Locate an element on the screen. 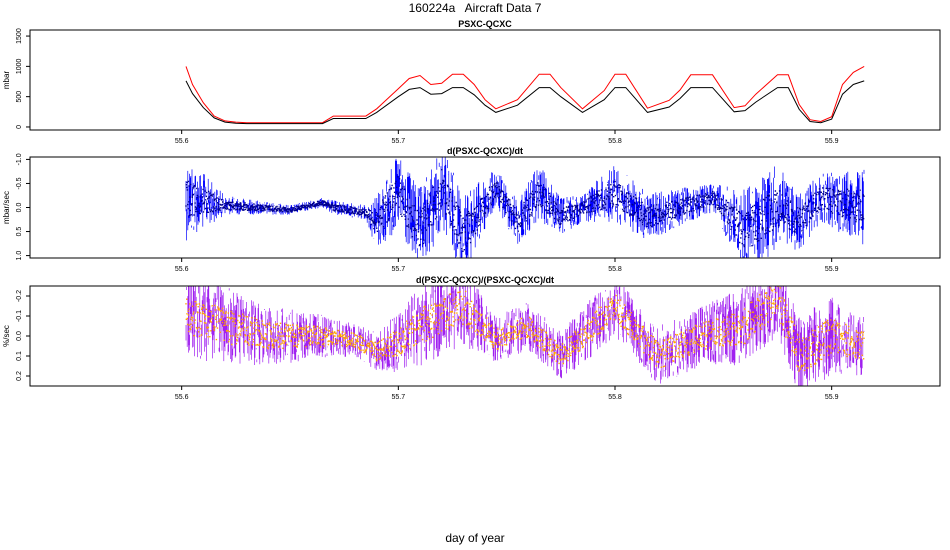 The width and height of the screenshot is (950, 550). x-axis-label: day of year is located at coordinates (475, 538).